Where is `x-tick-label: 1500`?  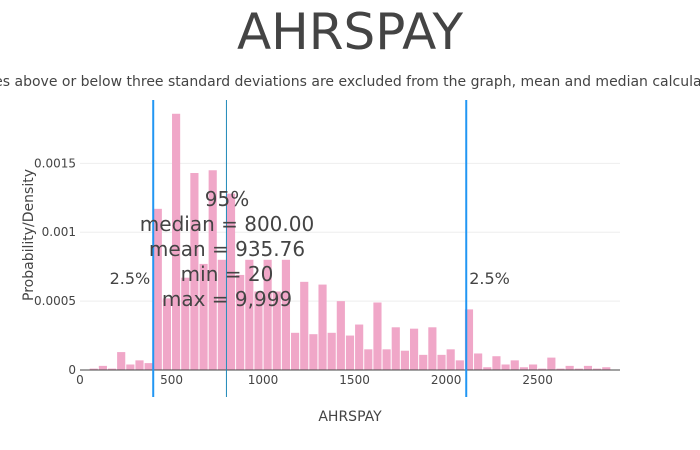 x-tick-label: 1500 is located at coordinates (354, 380).